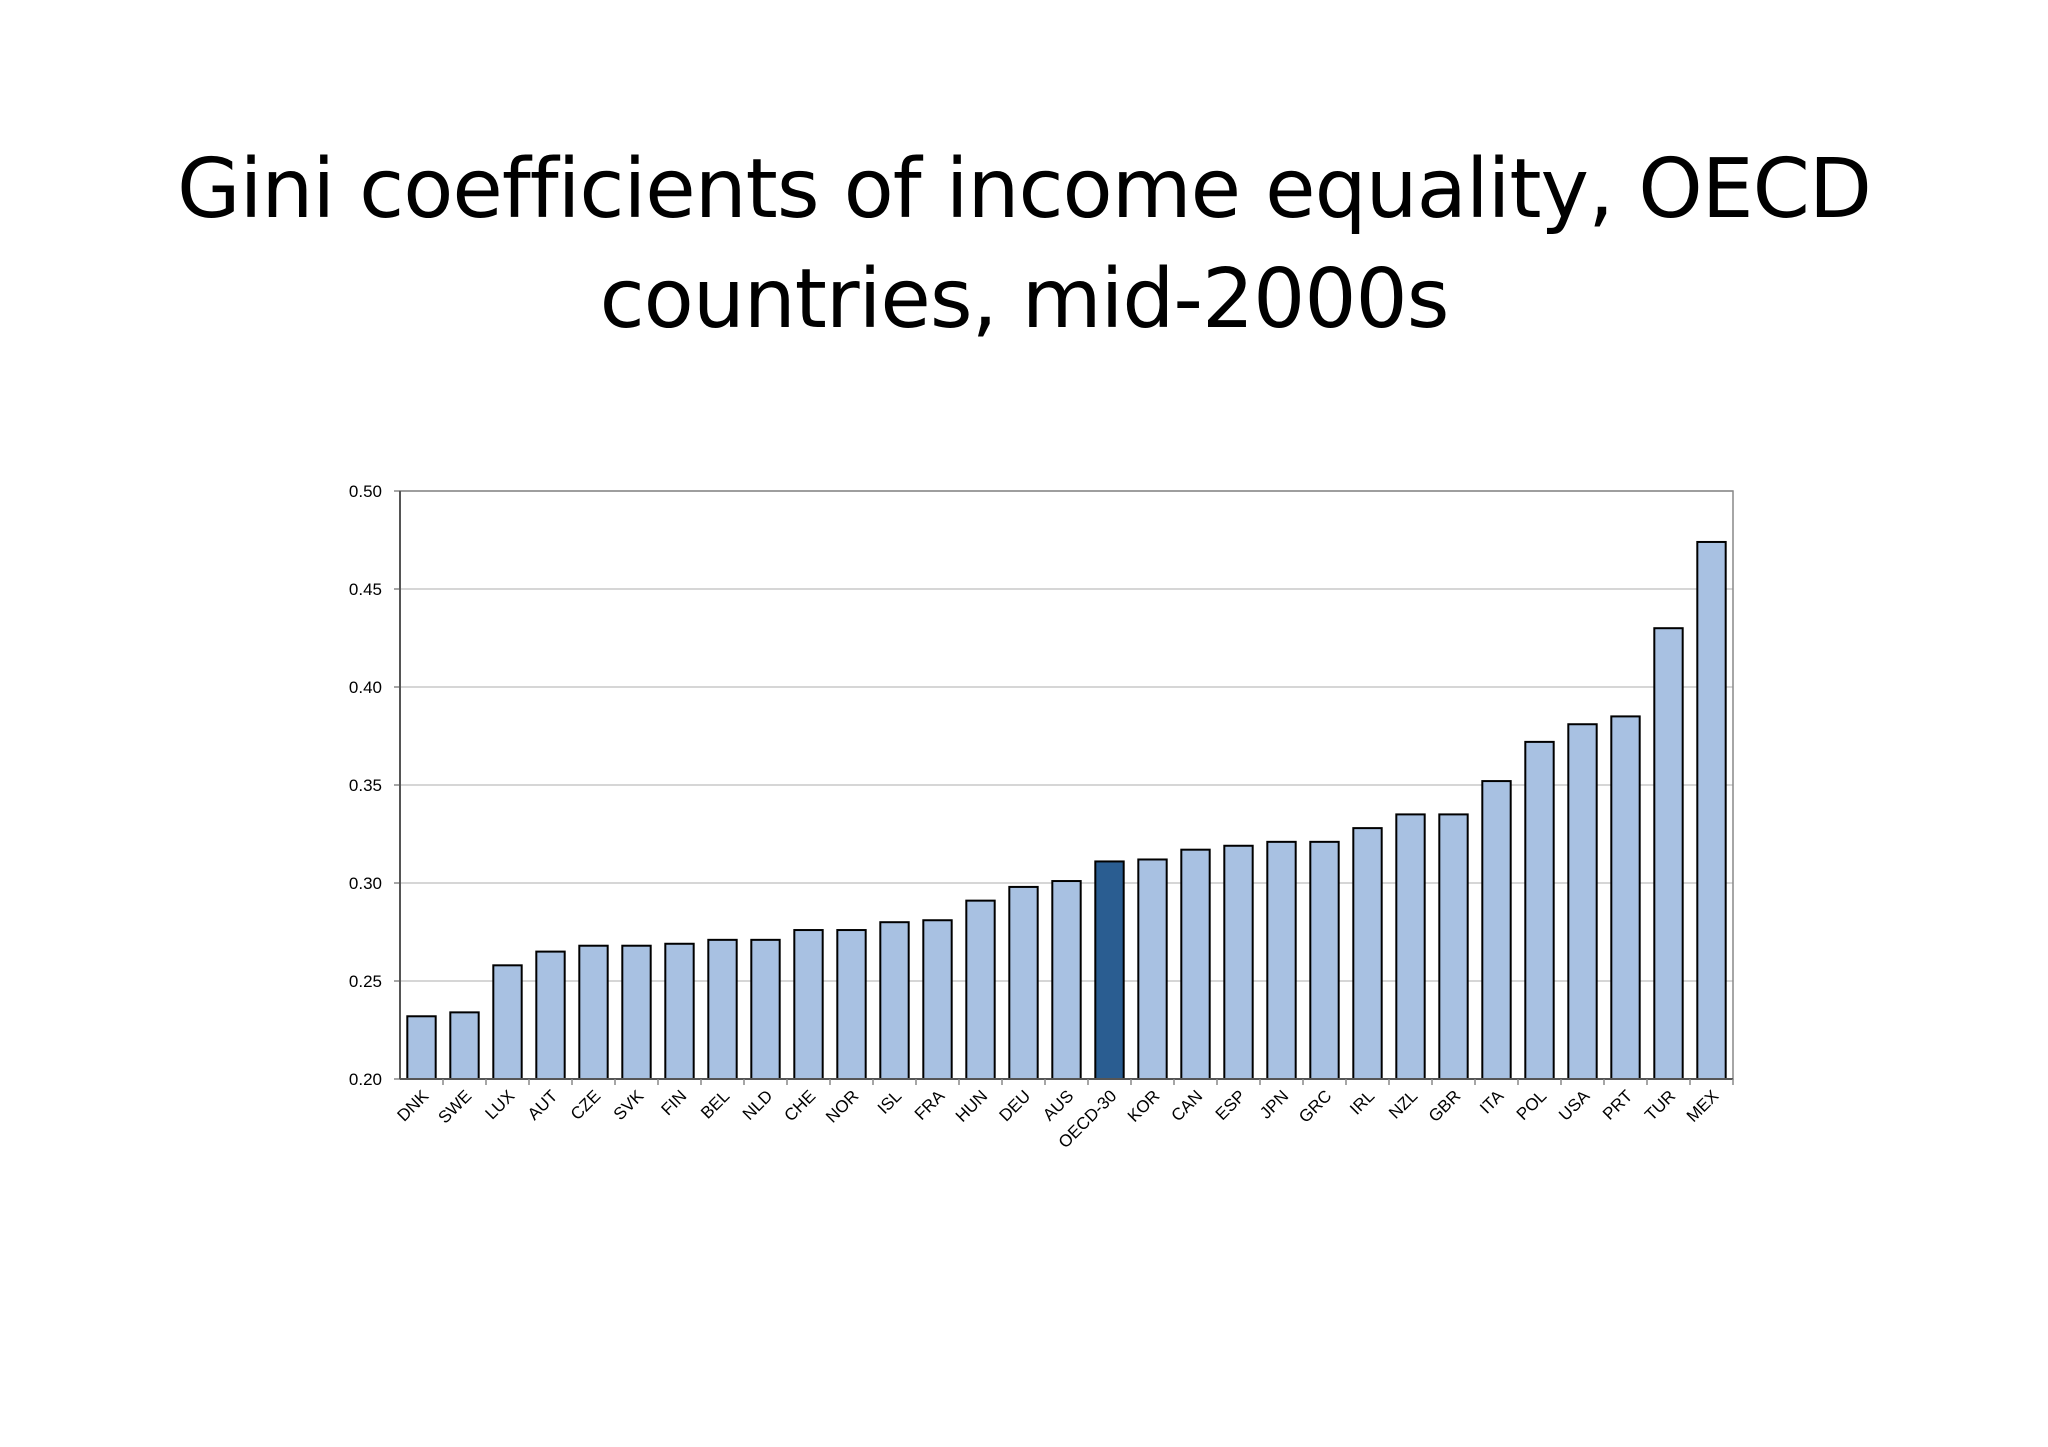  What do you see at coordinates (593, 1012) in the screenshot?
I see `bar-cze` at bounding box center [593, 1012].